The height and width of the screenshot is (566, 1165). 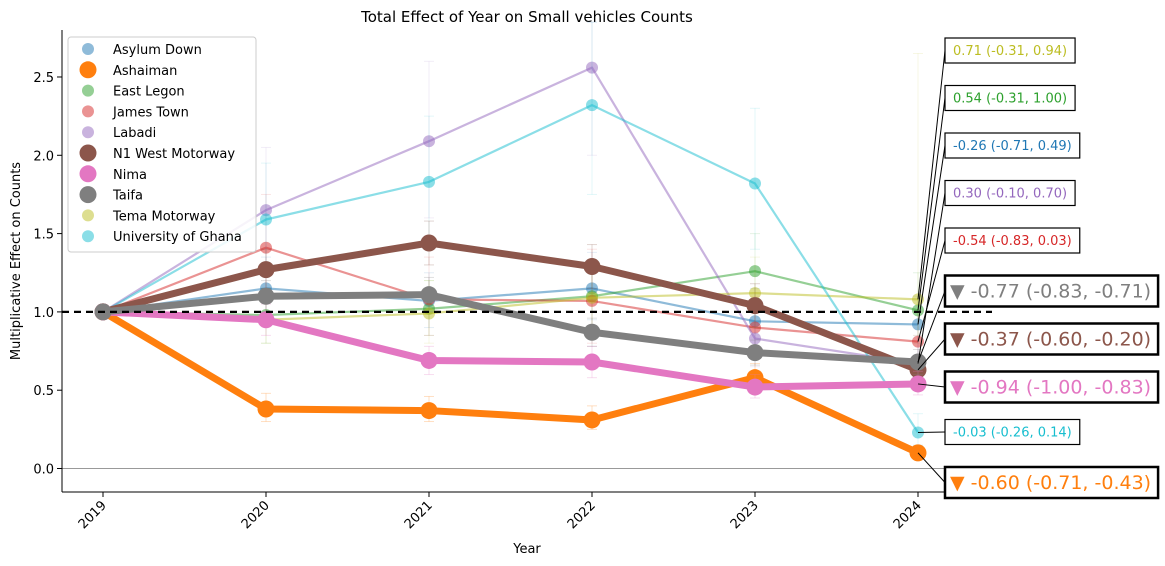 What do you see at coordinates (1050, 483) in the screenshot?
I see `annotation-label: ▼ -0.60 (-0.71, -0.43)` at bounding box center [1050, 483].